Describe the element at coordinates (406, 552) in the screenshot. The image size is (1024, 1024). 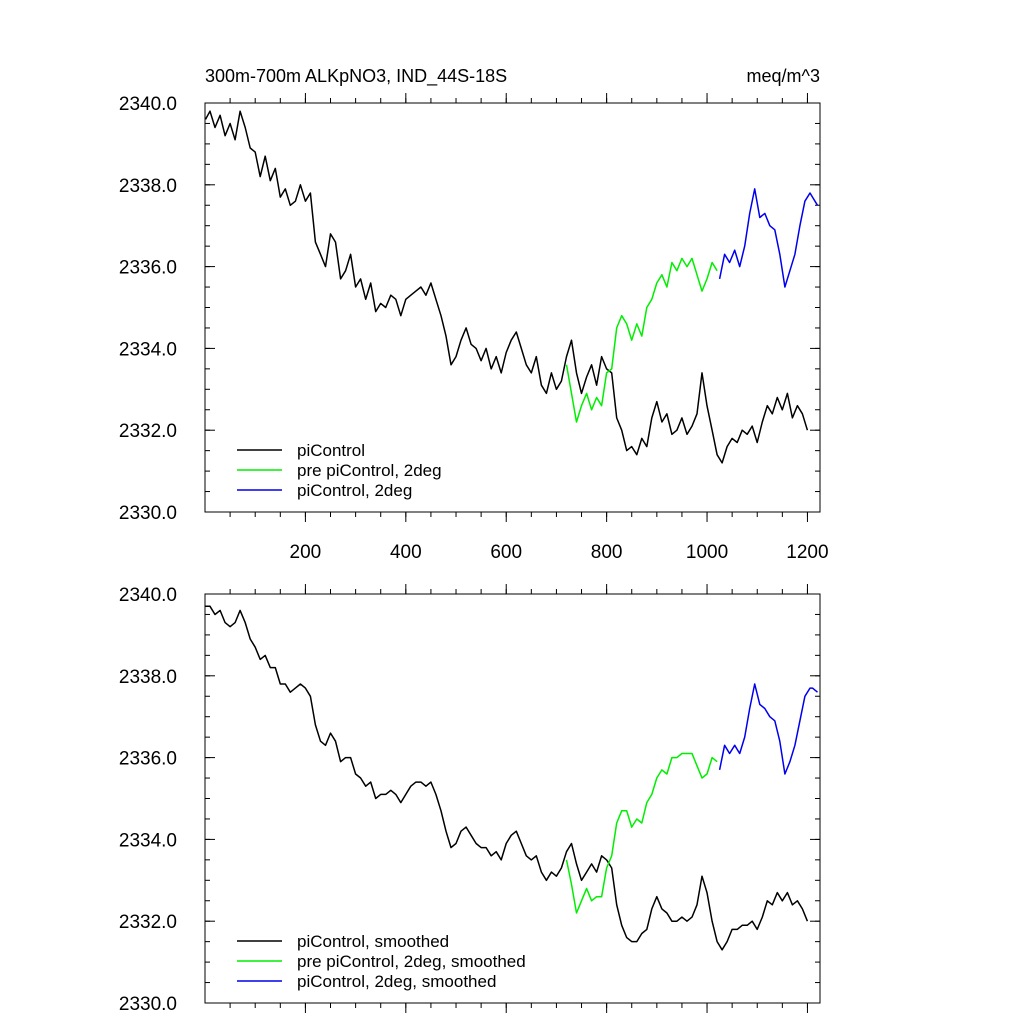
I see `x-tick-label: 400` at that location.